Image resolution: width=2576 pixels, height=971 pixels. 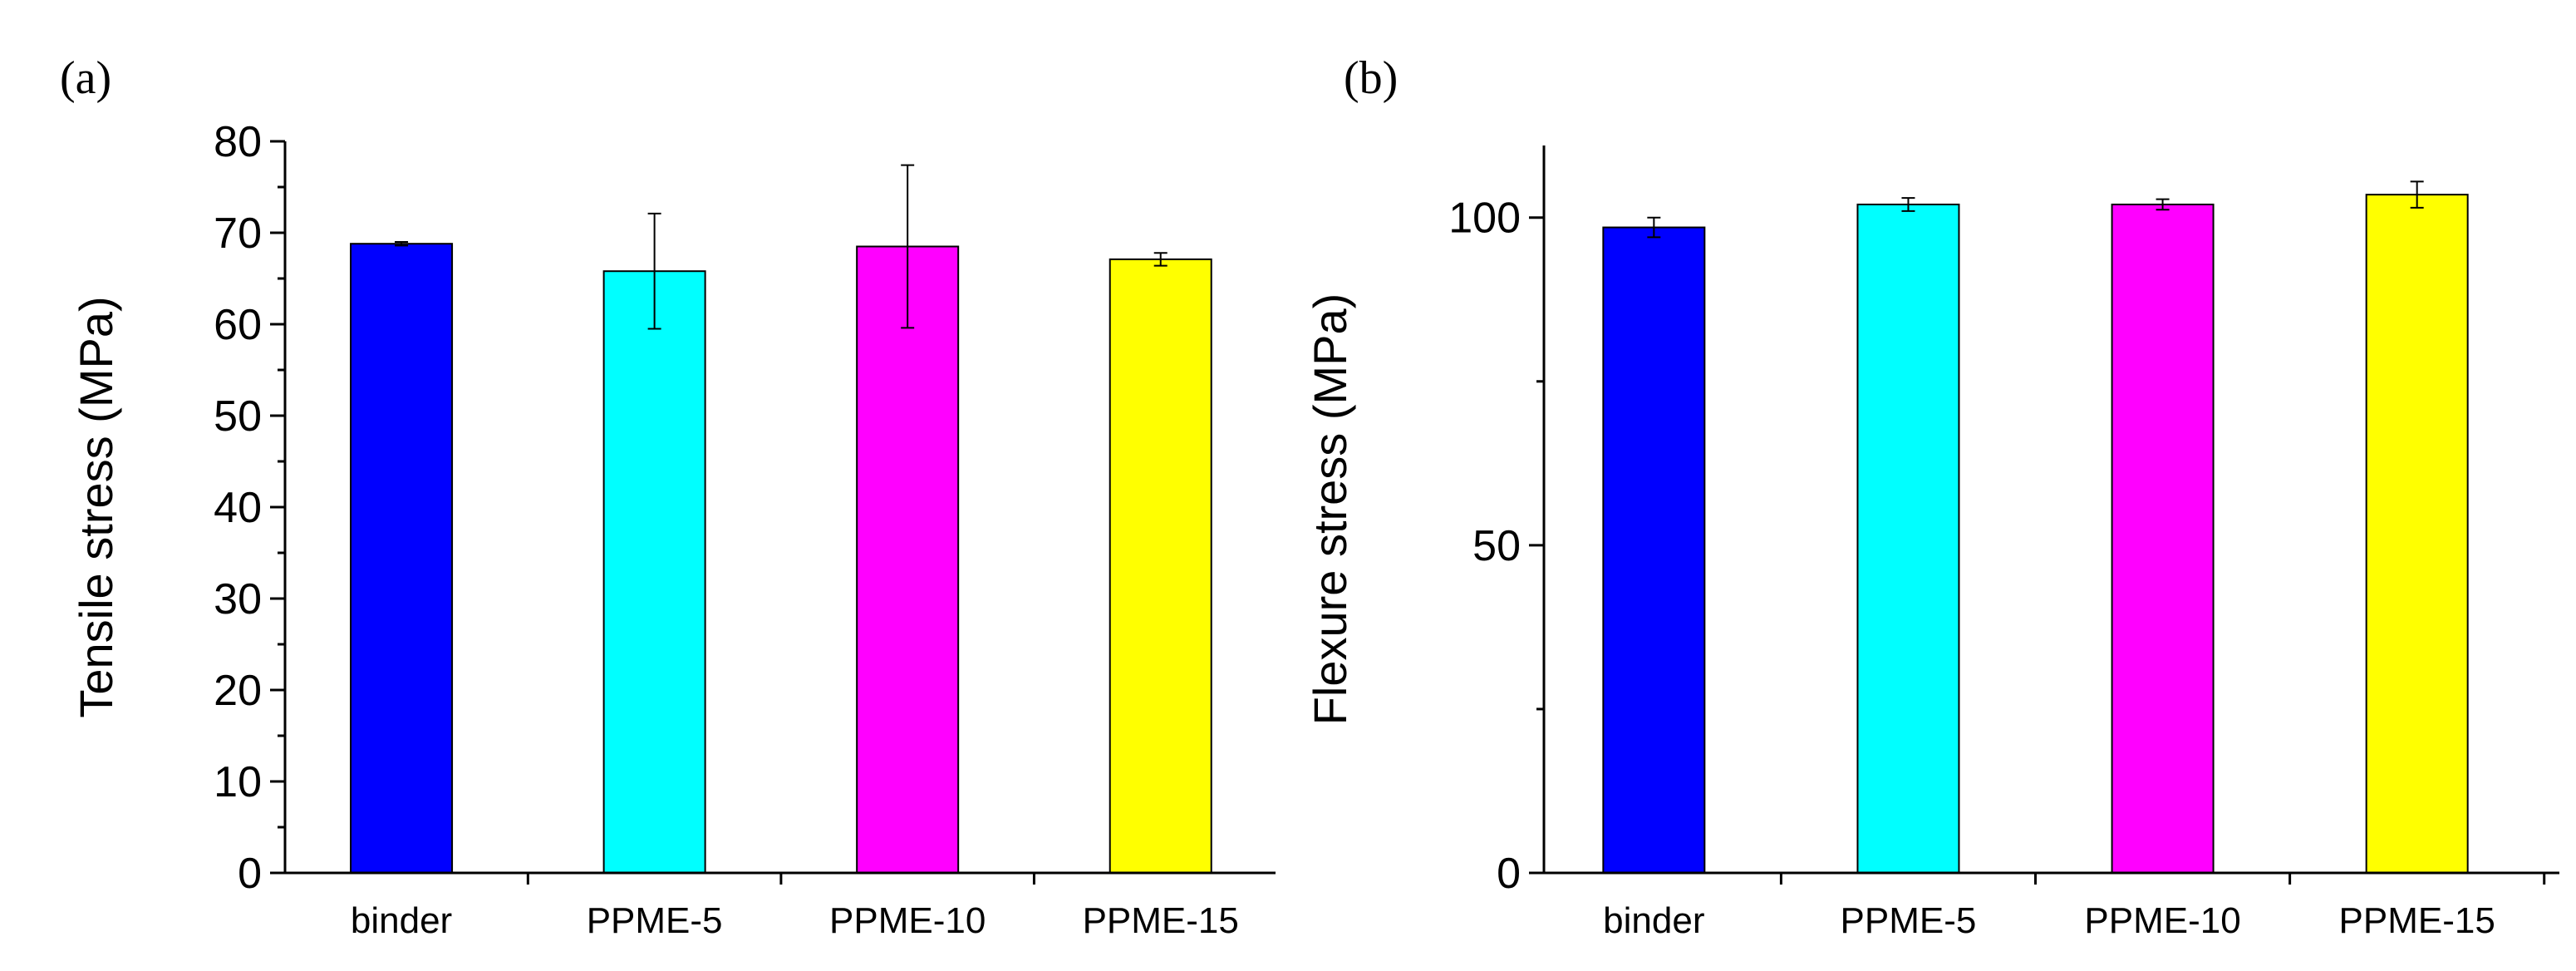 What do you see at coordinates (238, 142) in the screenshot?
I see `y-tick-label: 80` at bounding box center [238, 142].